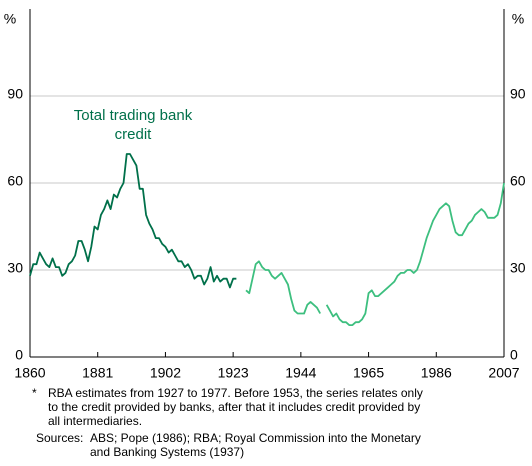  Describe the element at coordinates (15, 268) in the screenshot. I see `y-tick-label: 30` at that location.